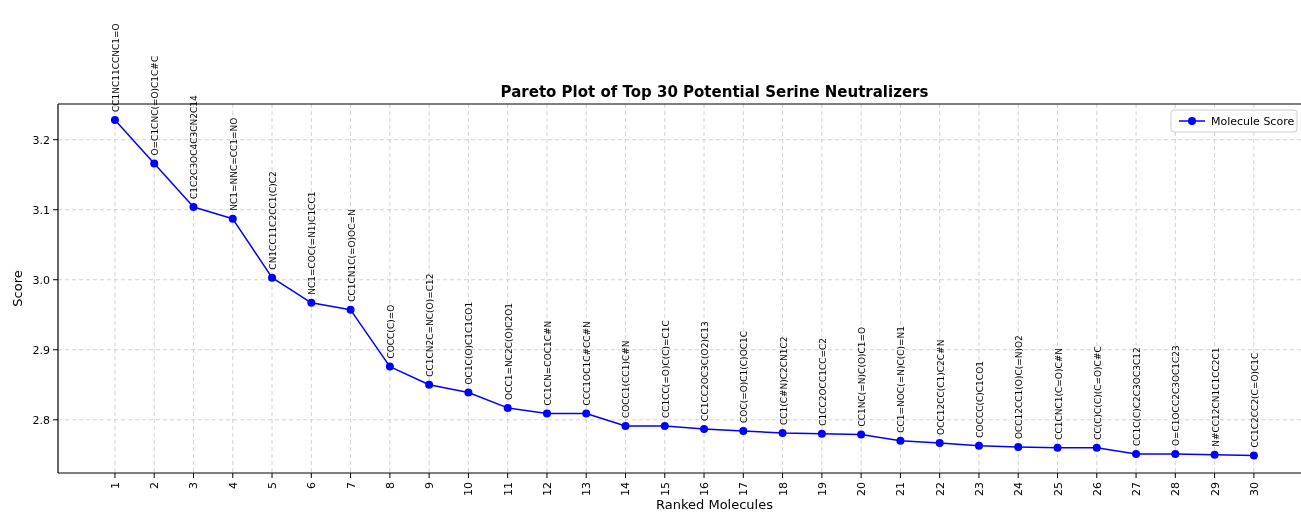  I want to click on annotation: CC1(C#N)C2CN1C2, so click(783, 381).